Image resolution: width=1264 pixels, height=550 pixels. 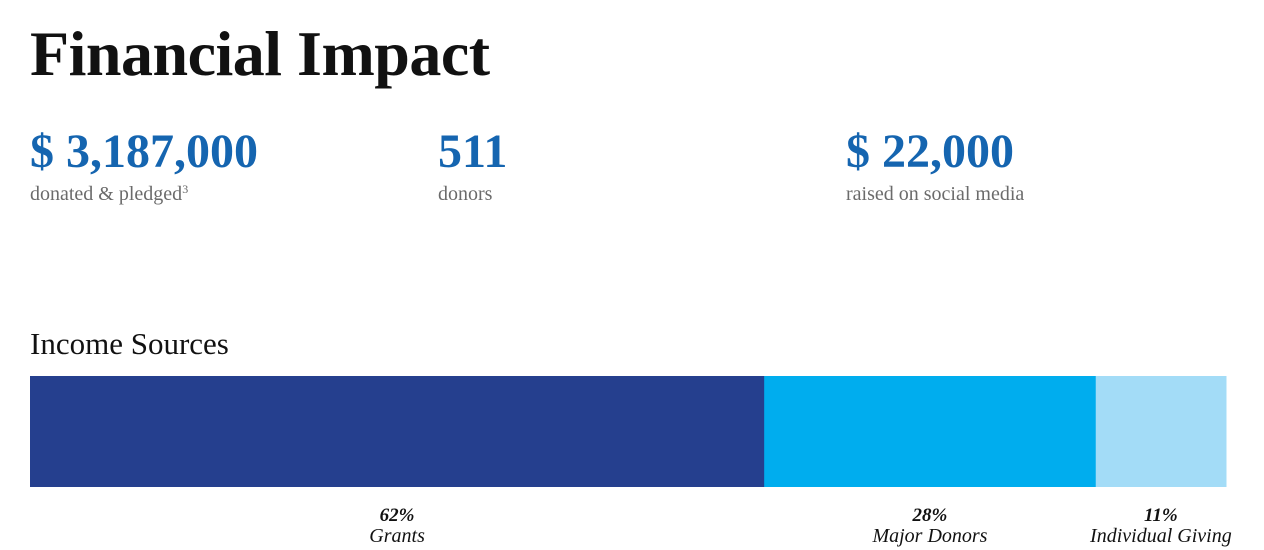 What do you see at coordinates (397, 515) in the screenshot?
I see `value-label: 62%` at bounding box center [397, 515].